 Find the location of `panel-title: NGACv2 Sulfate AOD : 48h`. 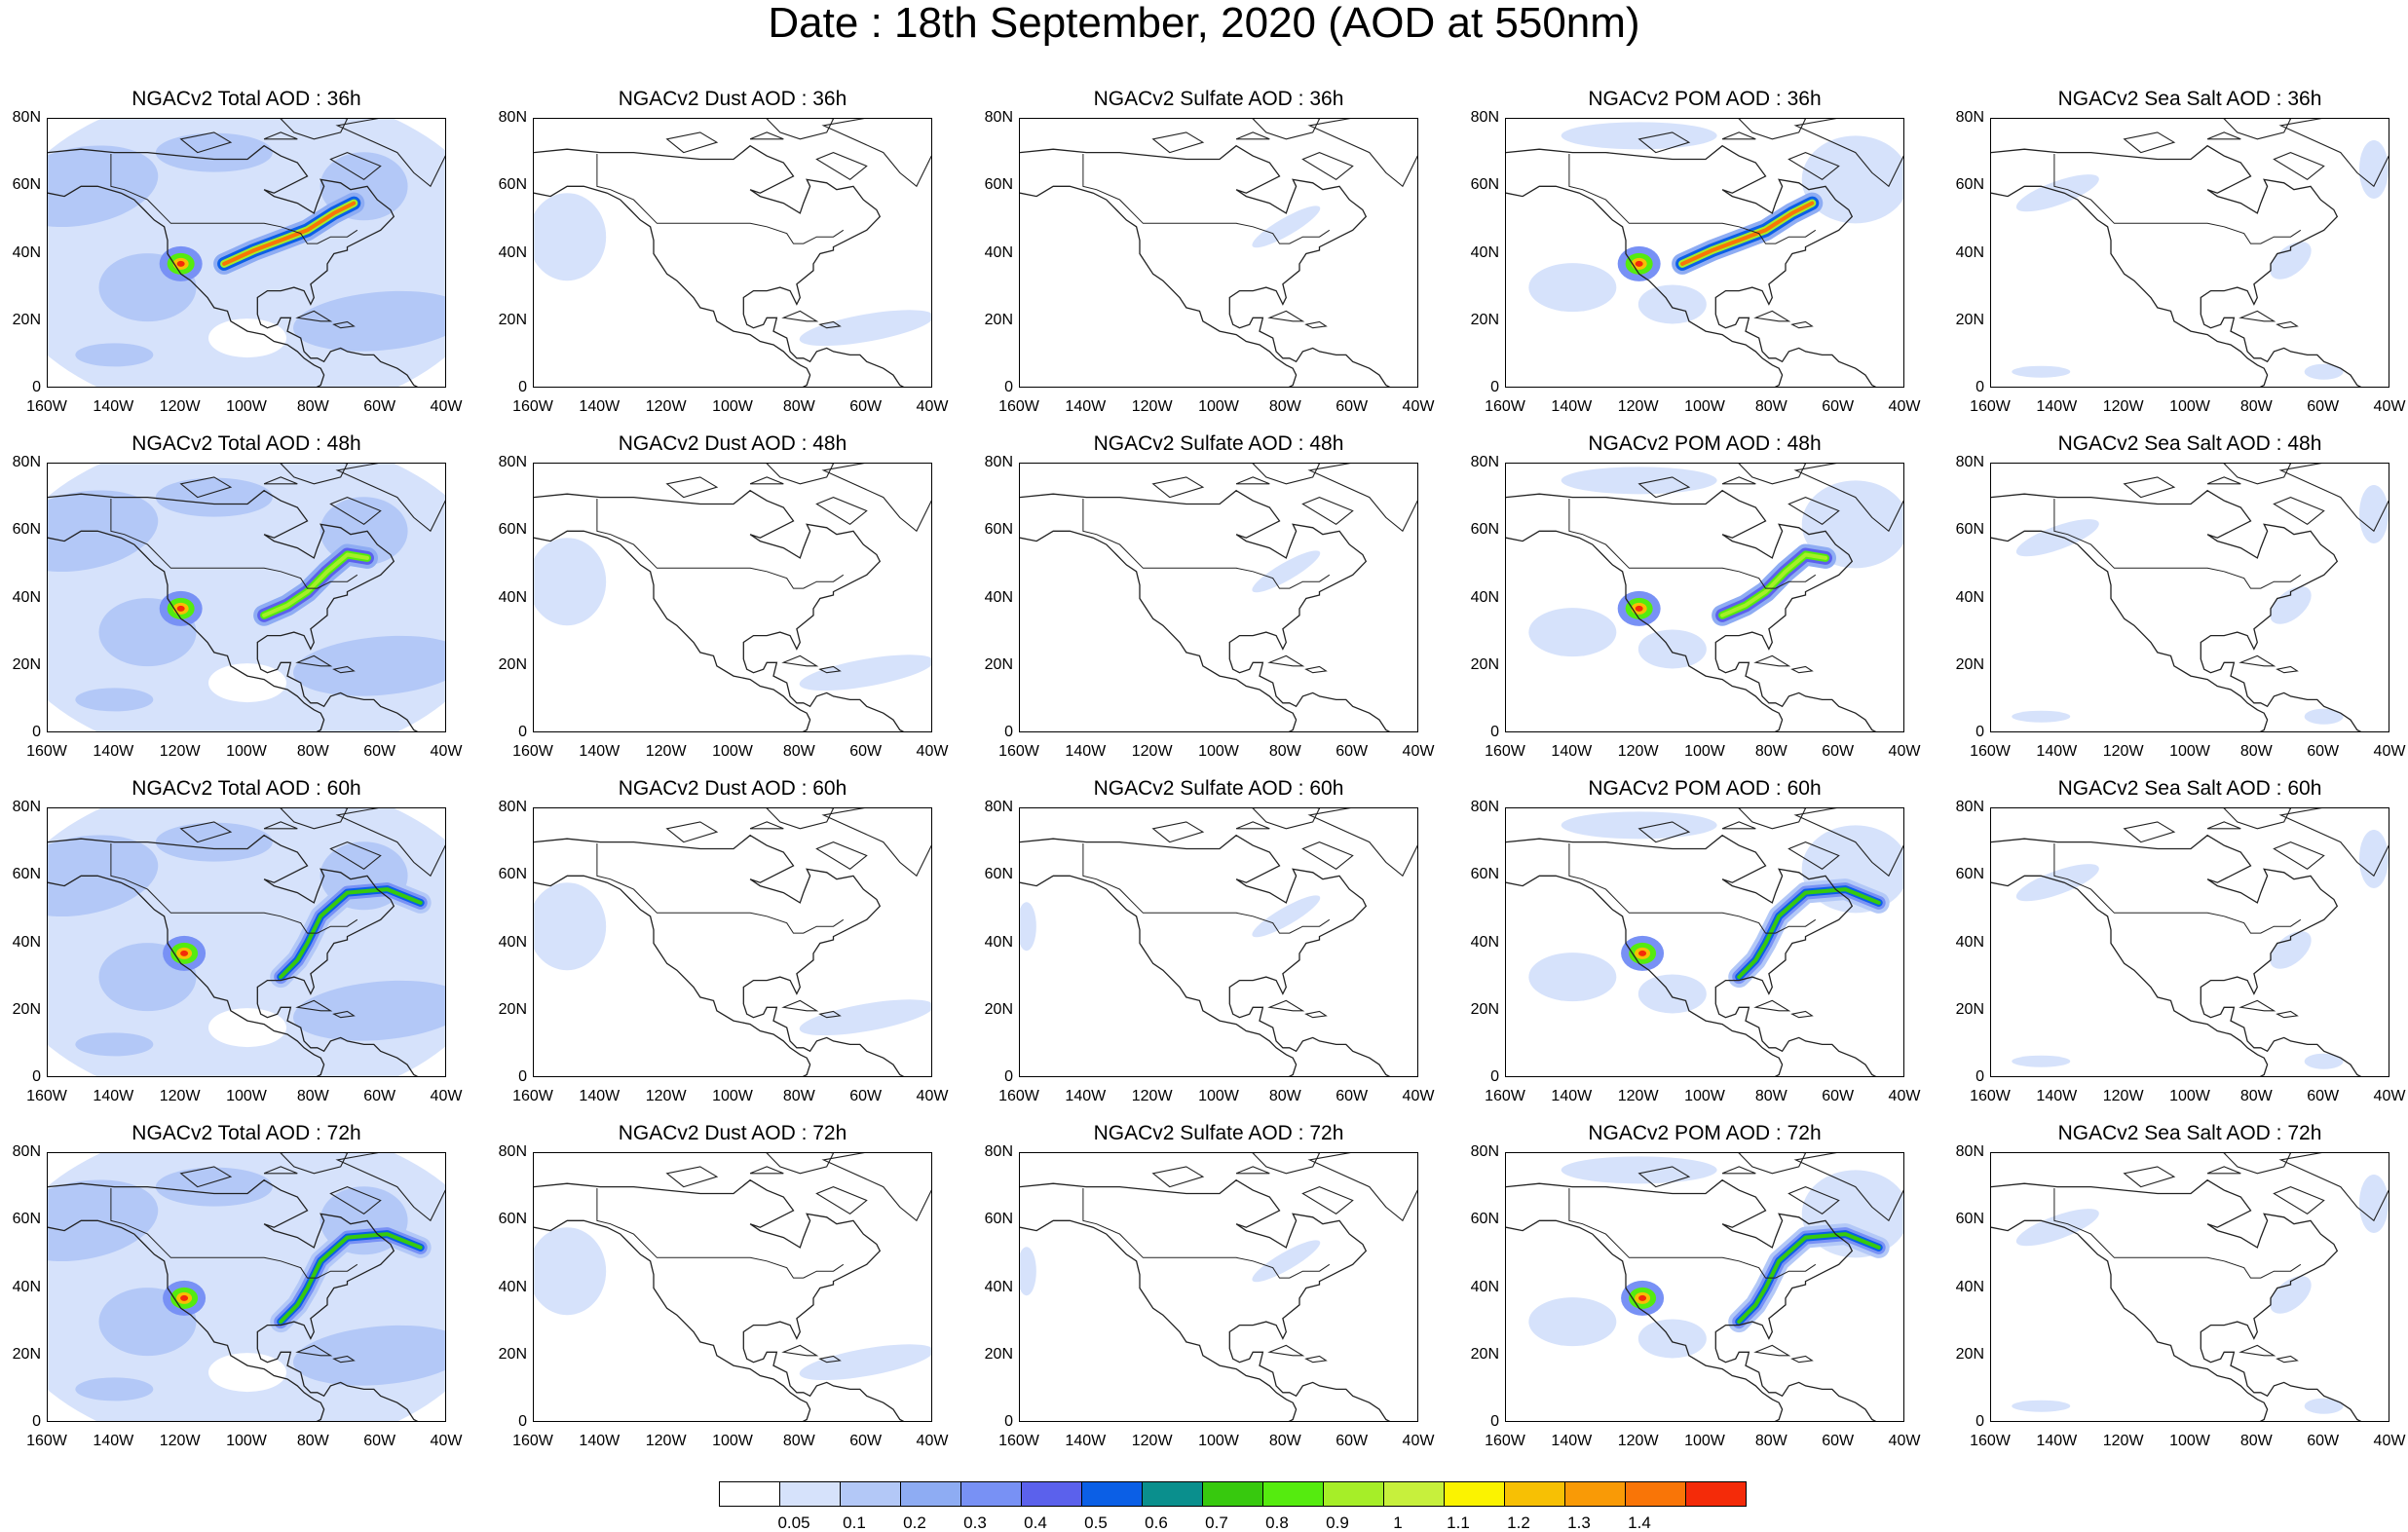

panel-title: NGACv2 Sulfate AOD : 48h is located at coordinates (1218, 444).